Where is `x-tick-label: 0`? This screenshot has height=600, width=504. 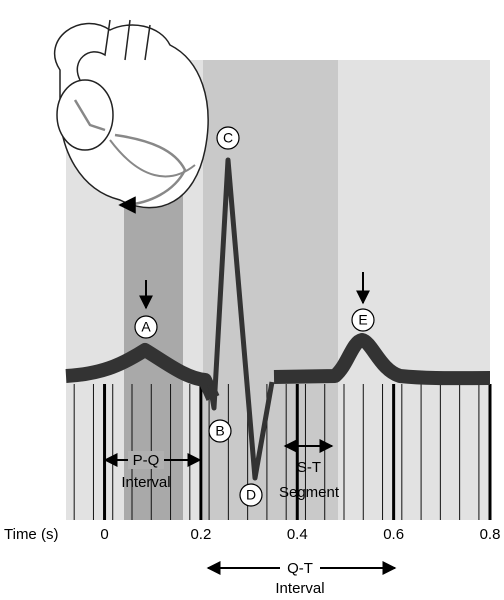 x-tick-label: 0 is located at coordinates (104, 534).